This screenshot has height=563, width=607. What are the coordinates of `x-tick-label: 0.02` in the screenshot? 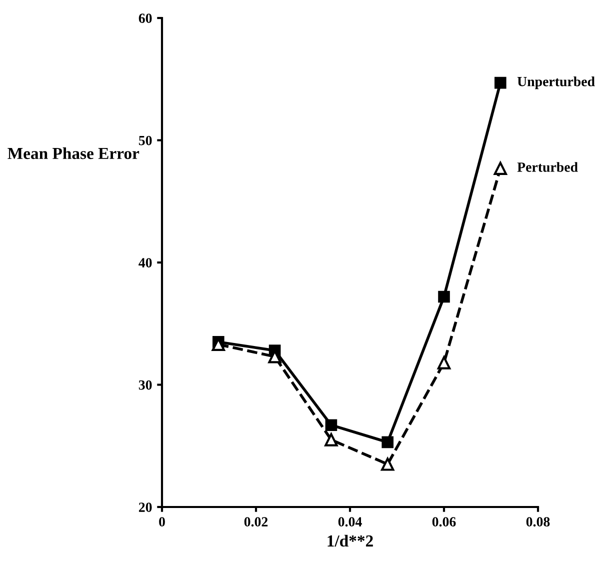 It's located at (256, 522).